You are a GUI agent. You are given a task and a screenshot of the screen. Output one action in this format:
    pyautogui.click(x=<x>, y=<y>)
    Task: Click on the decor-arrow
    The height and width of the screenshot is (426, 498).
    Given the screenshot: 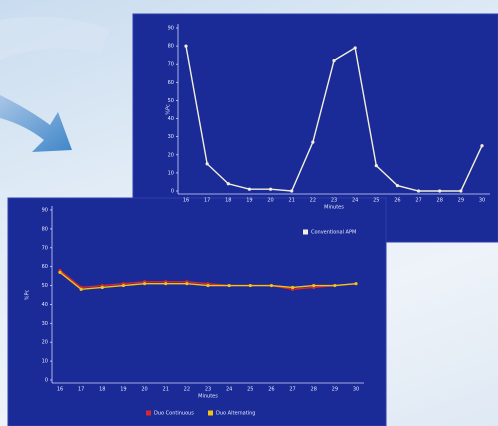 What is the action you would take?
    pyautogui.click(x=36, y=123)
    